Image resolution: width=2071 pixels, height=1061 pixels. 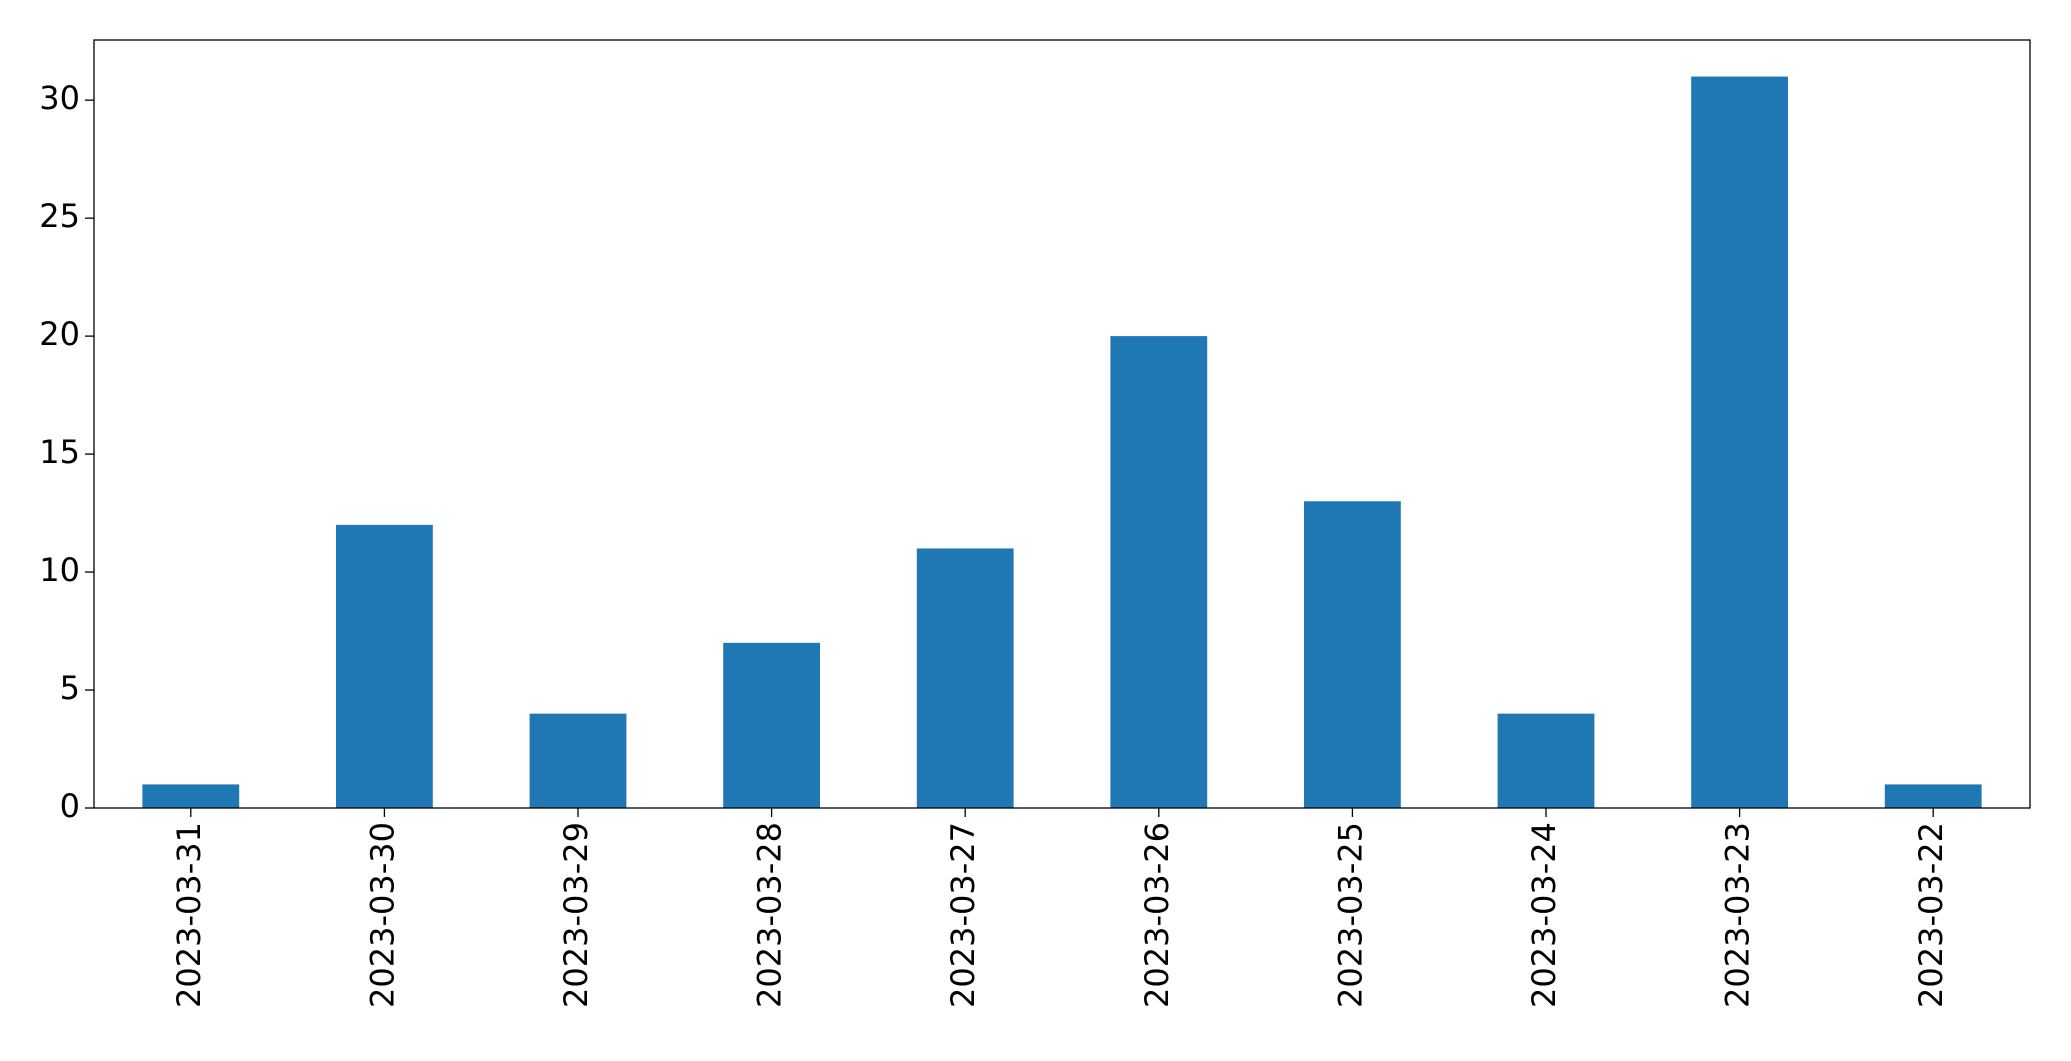 I want to click on x-tick-label: 2023-03-25, so click(x=1350, y=915).